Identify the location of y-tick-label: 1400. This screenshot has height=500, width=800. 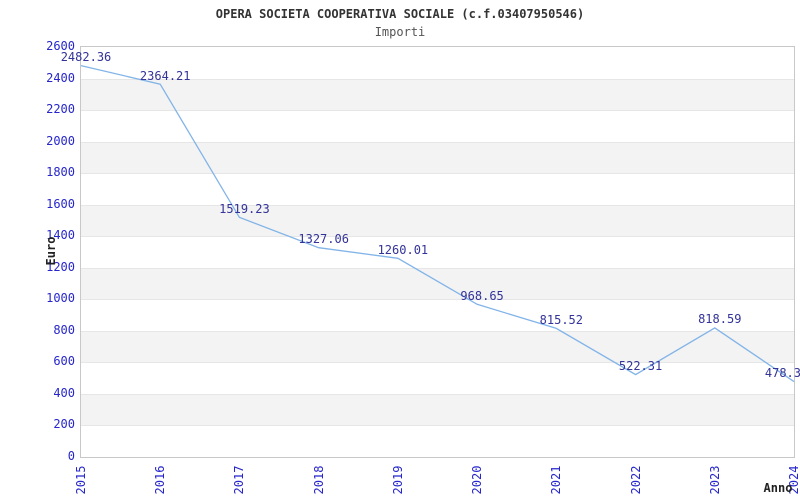
(60, 235).